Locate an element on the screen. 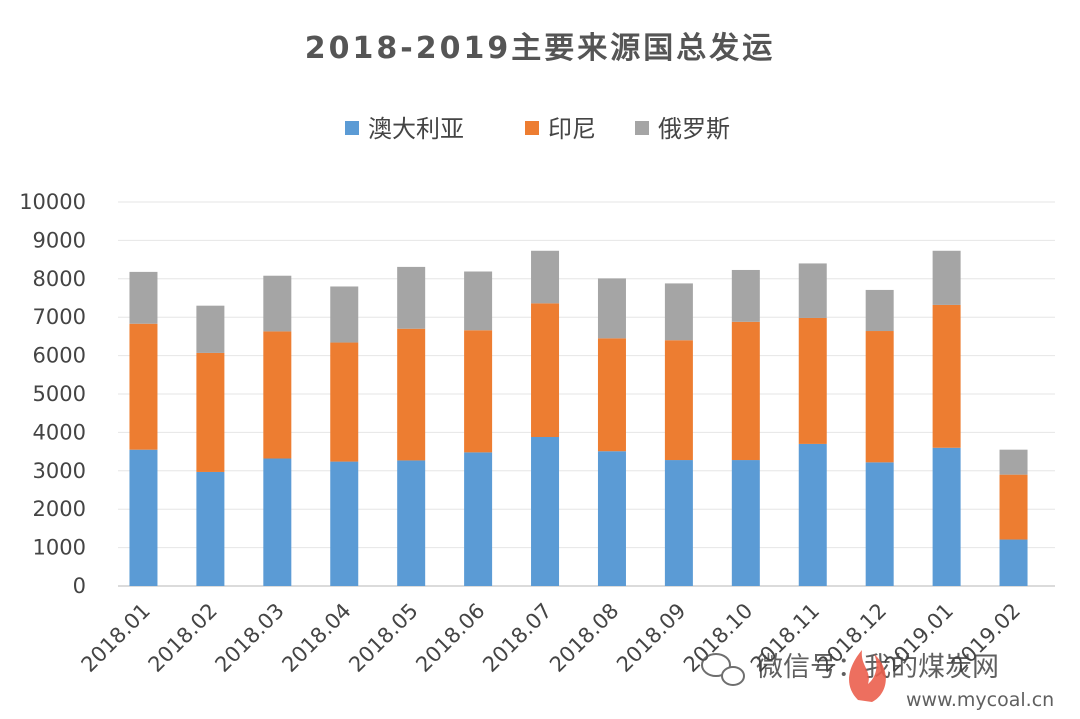  x-tick-label: 2018.03 is located at coordinates (249, 638).